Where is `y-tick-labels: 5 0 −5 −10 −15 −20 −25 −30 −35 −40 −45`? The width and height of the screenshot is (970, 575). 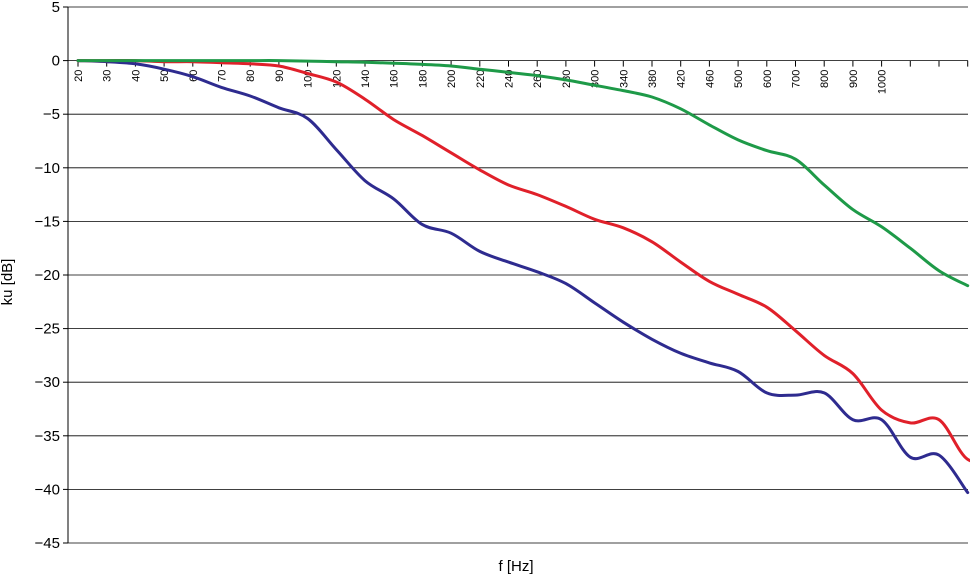
y-tick-labels: 5 0 −5 −10 −15 −20 −25 −30 −35 −40 −45 is located at coordinates (47, 276).